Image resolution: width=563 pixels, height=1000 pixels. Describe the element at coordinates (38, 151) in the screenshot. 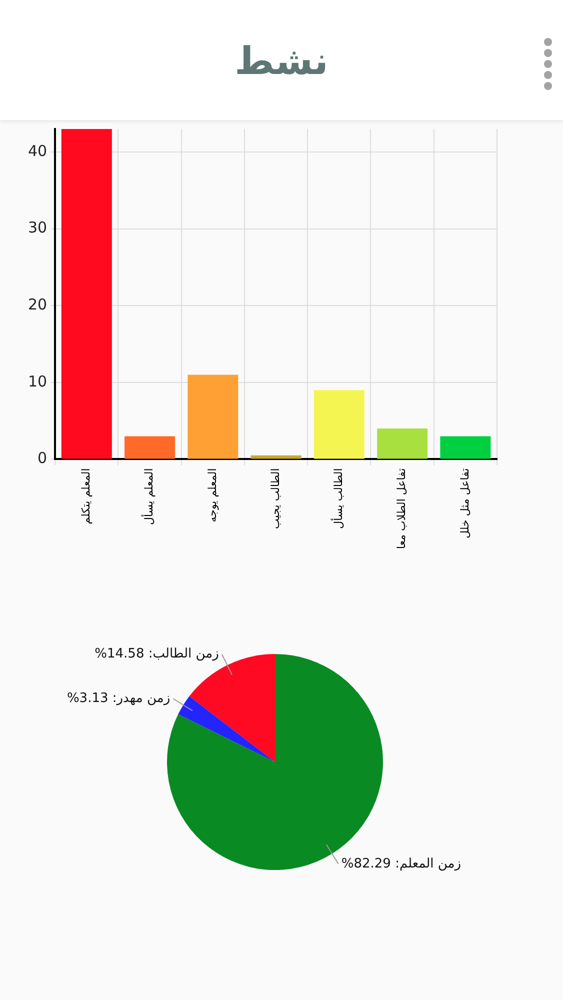

I see `y-tick-label: 40` at that location.